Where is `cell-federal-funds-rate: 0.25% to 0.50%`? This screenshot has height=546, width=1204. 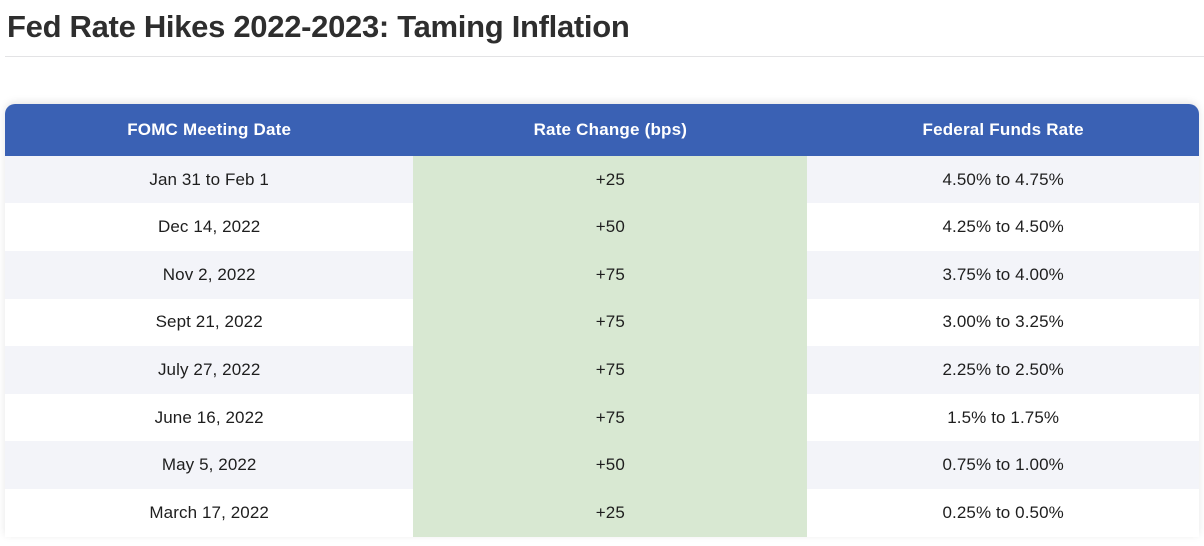 cell-federal-funds-rate: 0.25% to 0.50% is located at coordinates (1003, 512).